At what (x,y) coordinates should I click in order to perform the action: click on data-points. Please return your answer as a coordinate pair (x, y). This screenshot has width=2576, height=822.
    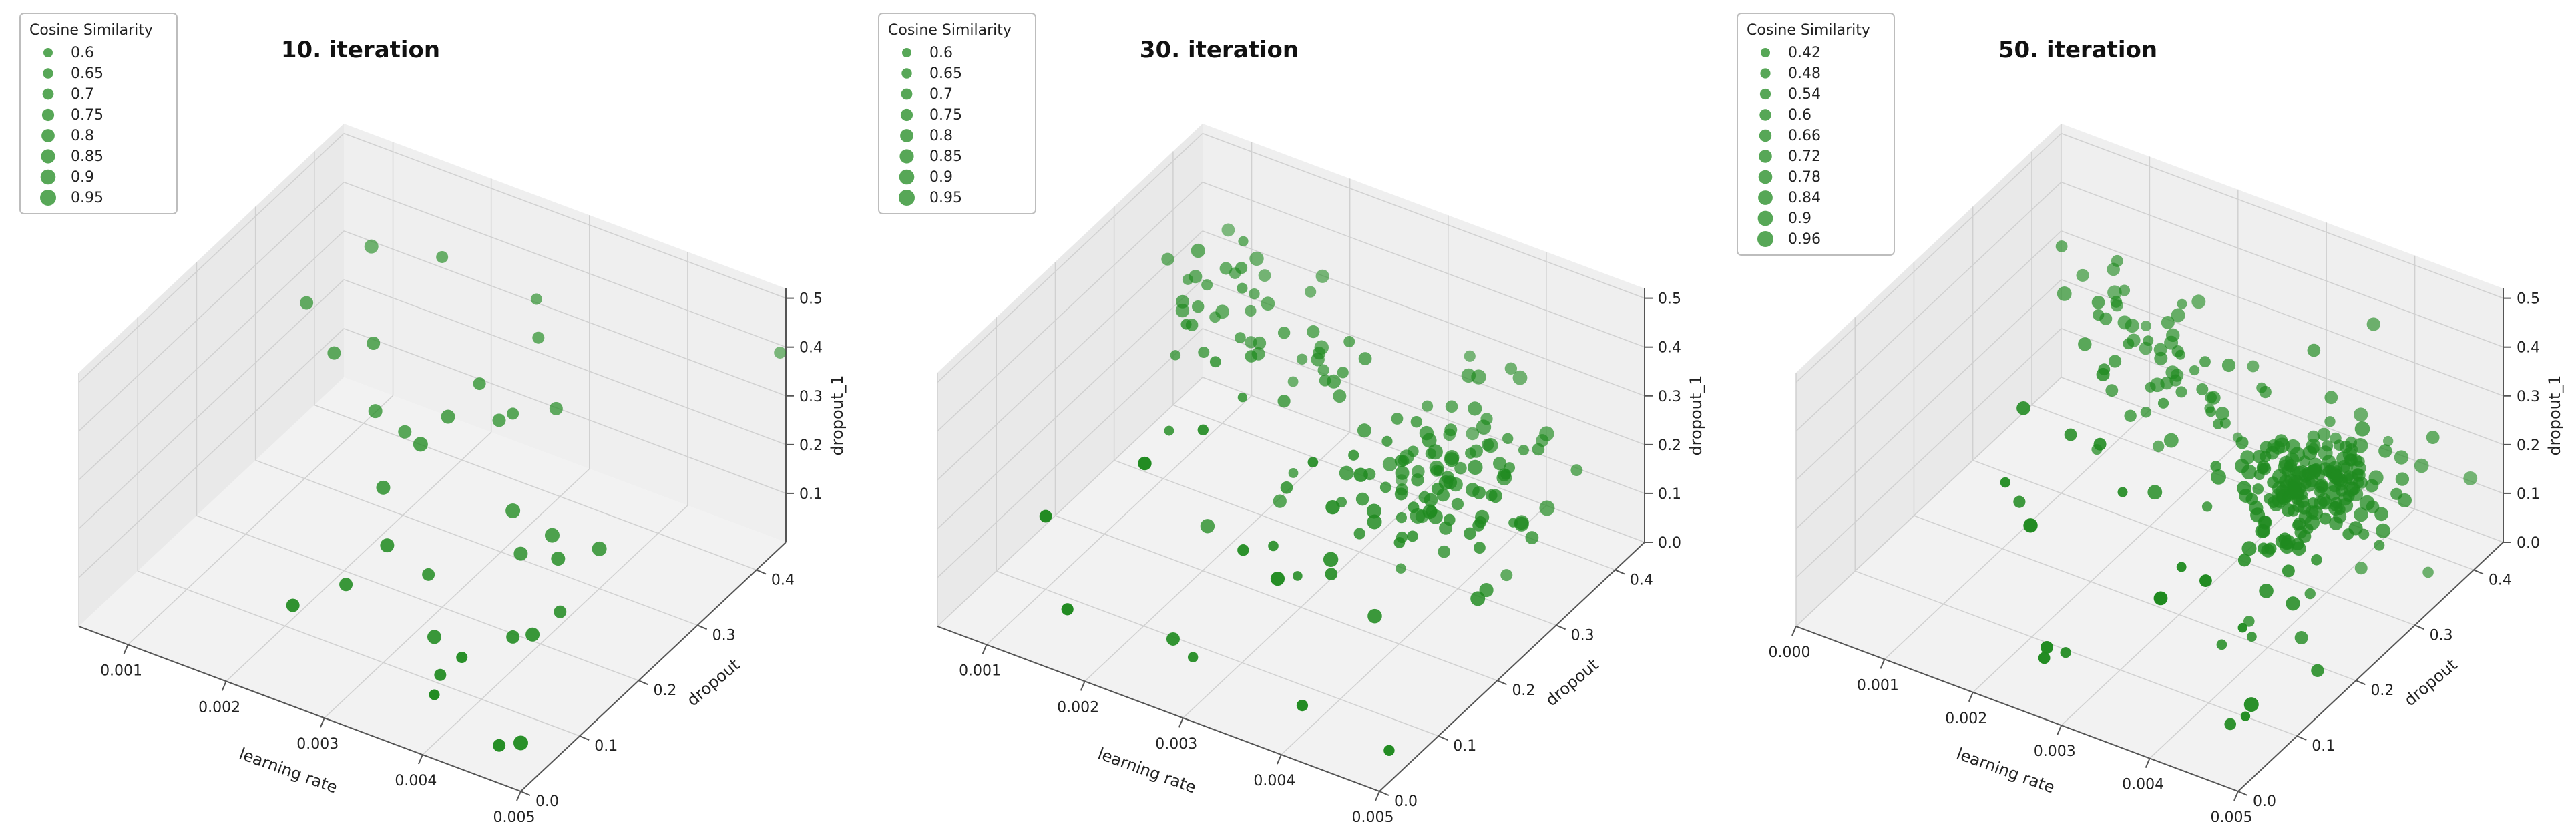
    Looking at the image, I should click on (2239, 485).